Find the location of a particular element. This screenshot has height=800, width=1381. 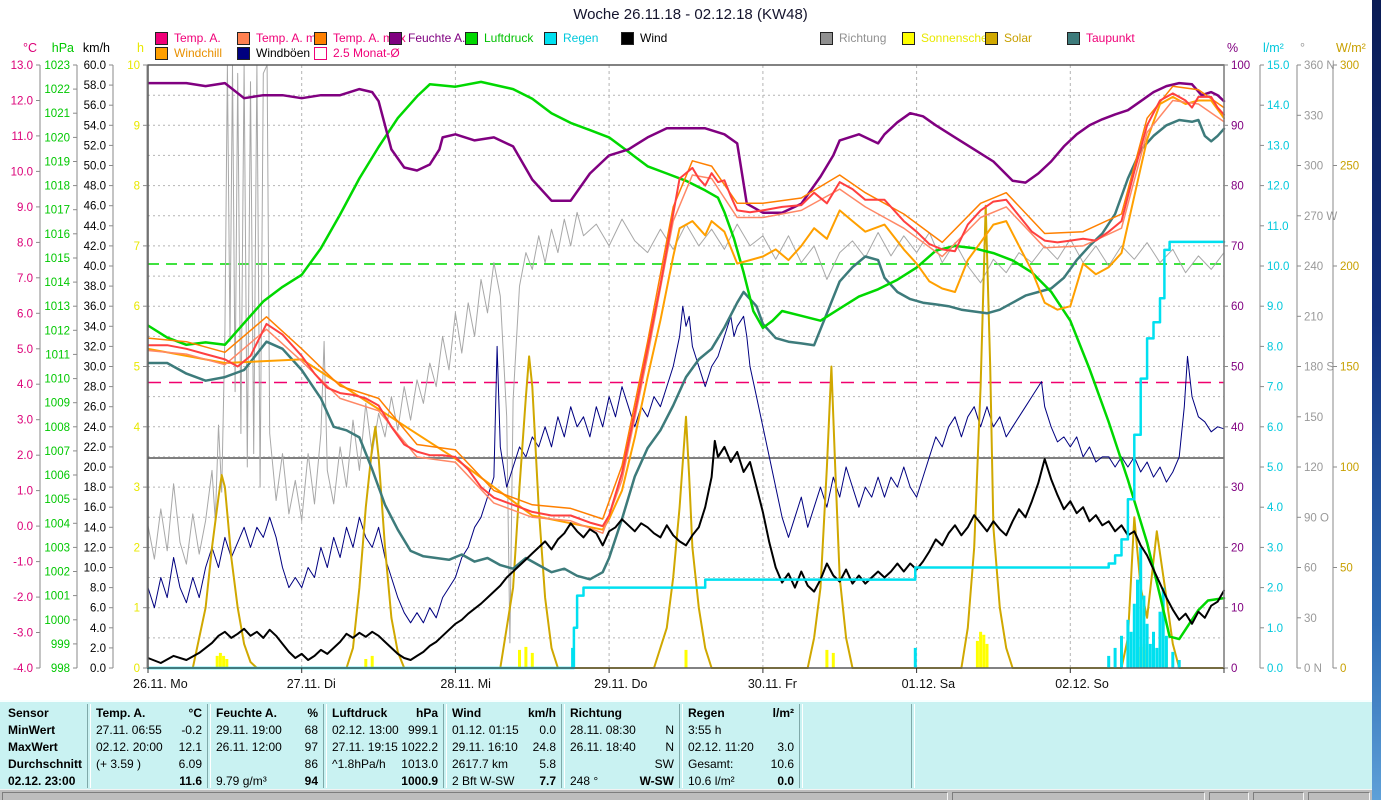

svg-text: 34.0 is located at coordinates (95, 327).